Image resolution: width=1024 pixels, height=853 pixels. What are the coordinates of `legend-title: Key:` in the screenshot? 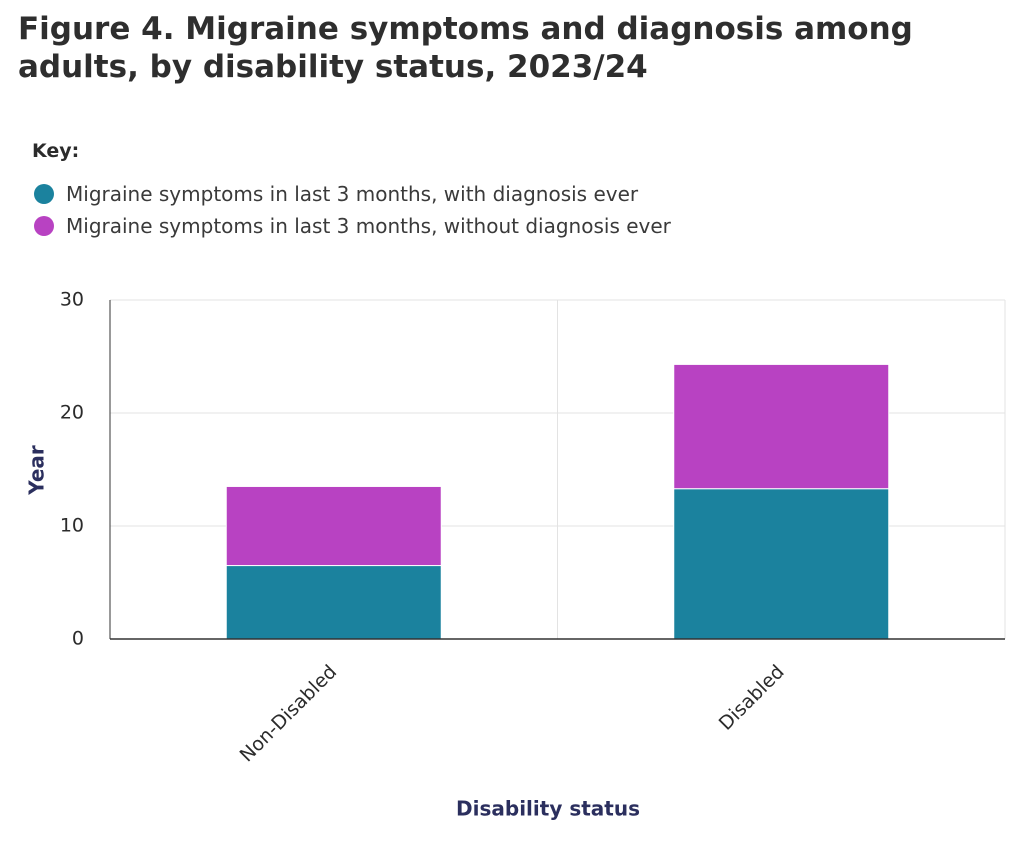 It's located at (56, 151).